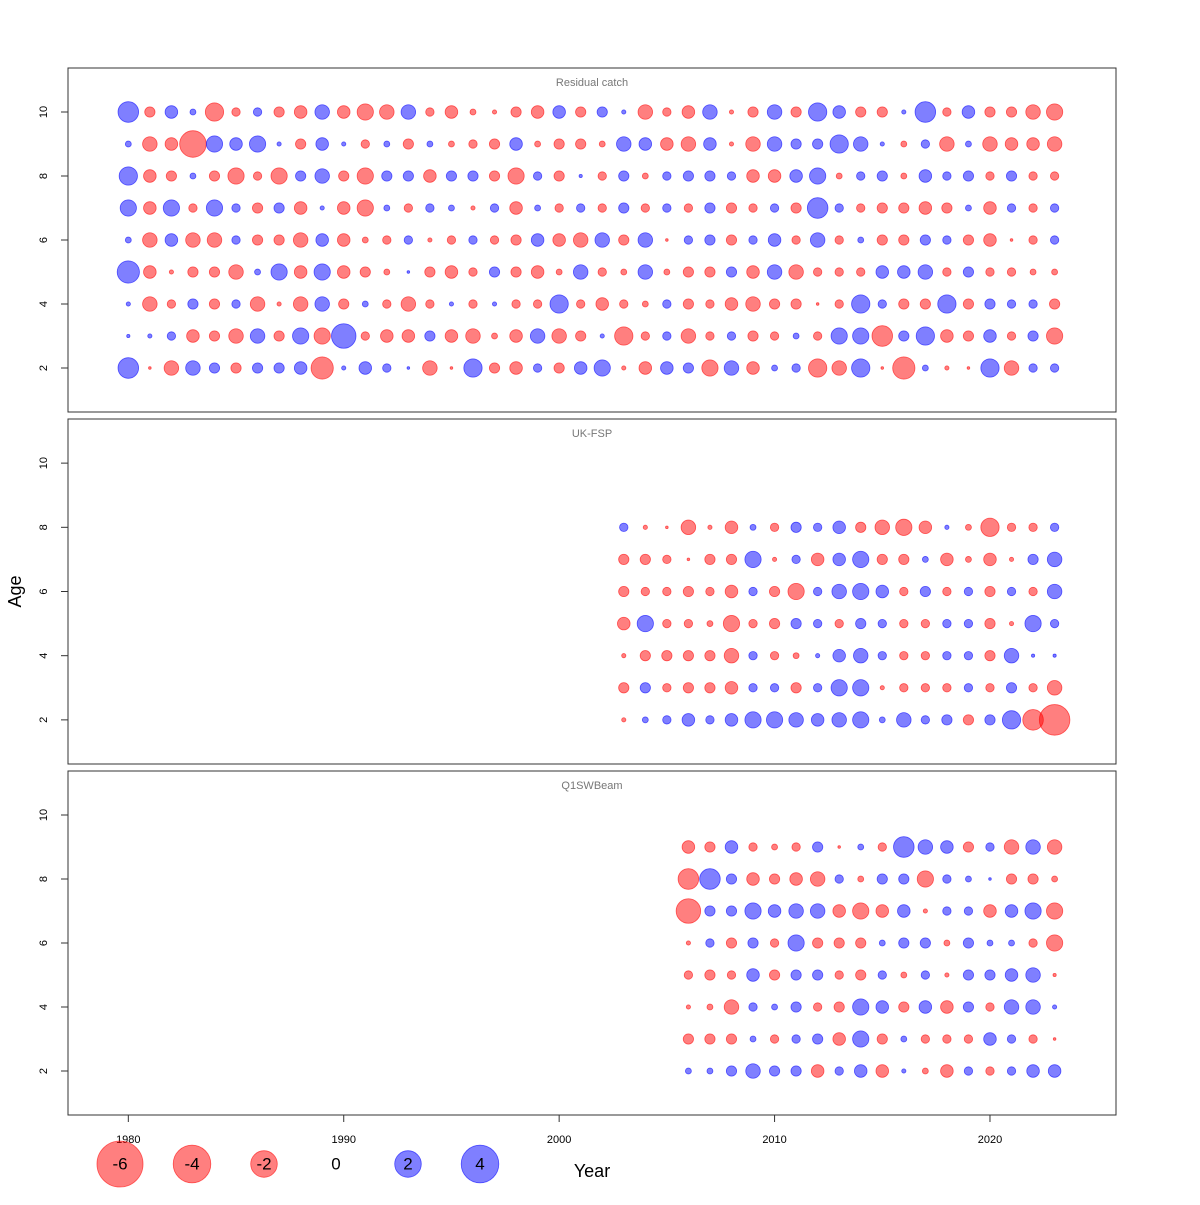  What do you see at coordinates (592, 83) in the screenshot?
I see `panel-title: Residual catch` at bounding box center [592, 83].